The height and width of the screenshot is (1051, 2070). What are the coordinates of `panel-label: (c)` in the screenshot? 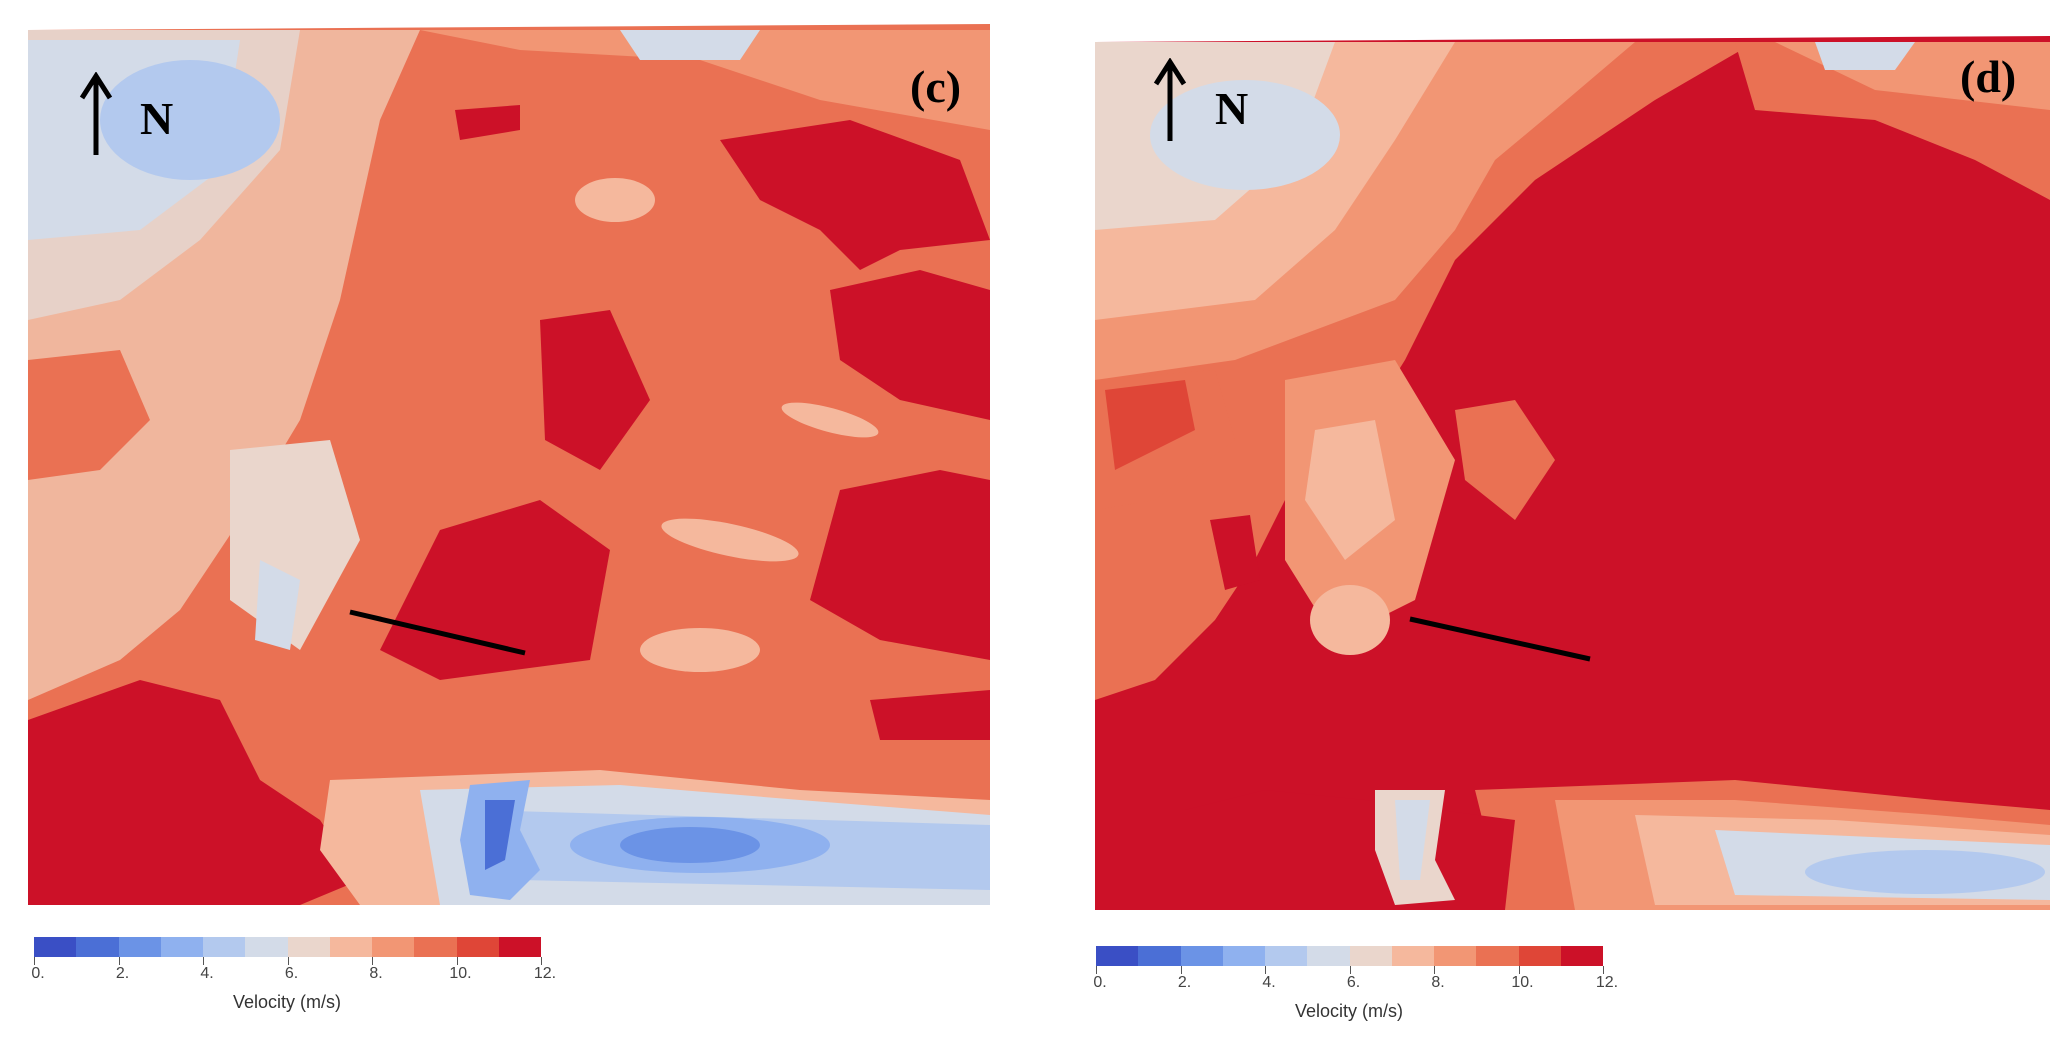 It's located at (936, 86).